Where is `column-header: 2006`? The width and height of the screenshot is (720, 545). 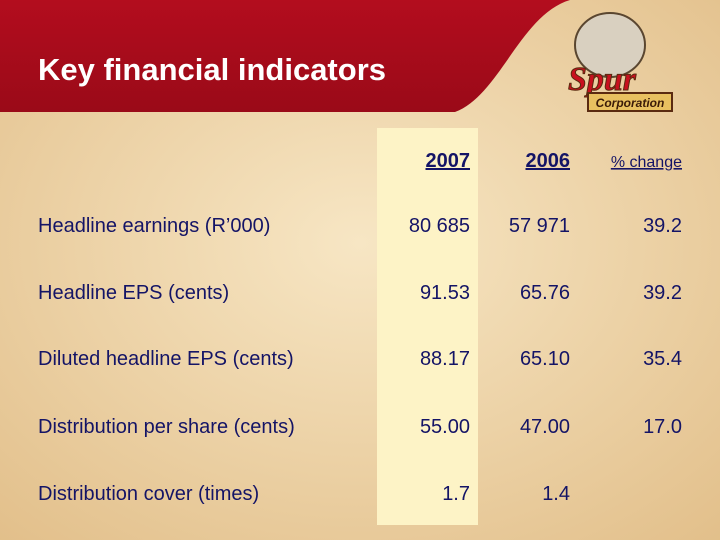 column-header: 2006 is located at coordinates (548, 161).